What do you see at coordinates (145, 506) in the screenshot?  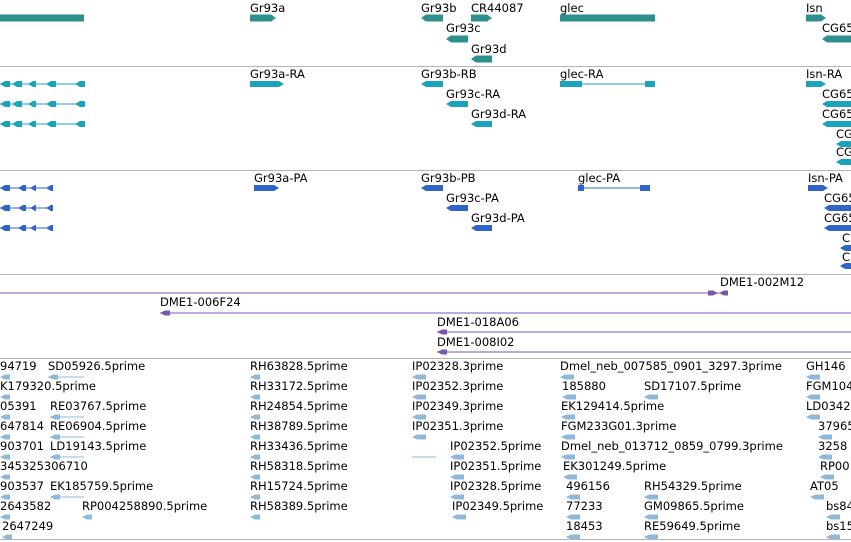 I see `est-label: RP004258890.5prime` at bounding box center [145, 506].